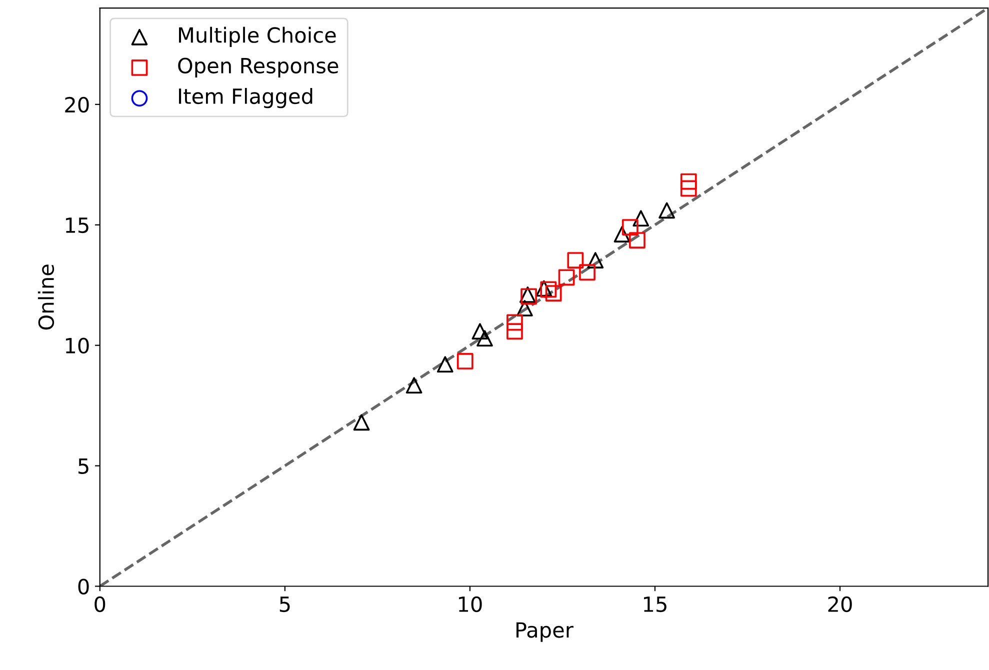 The width and height of the screenshot is (989, 670). What do you see at coordinates (257, 36) in the screenshot?
I see `legend-label: Multiple Choice` at bounding box center [257, 36].